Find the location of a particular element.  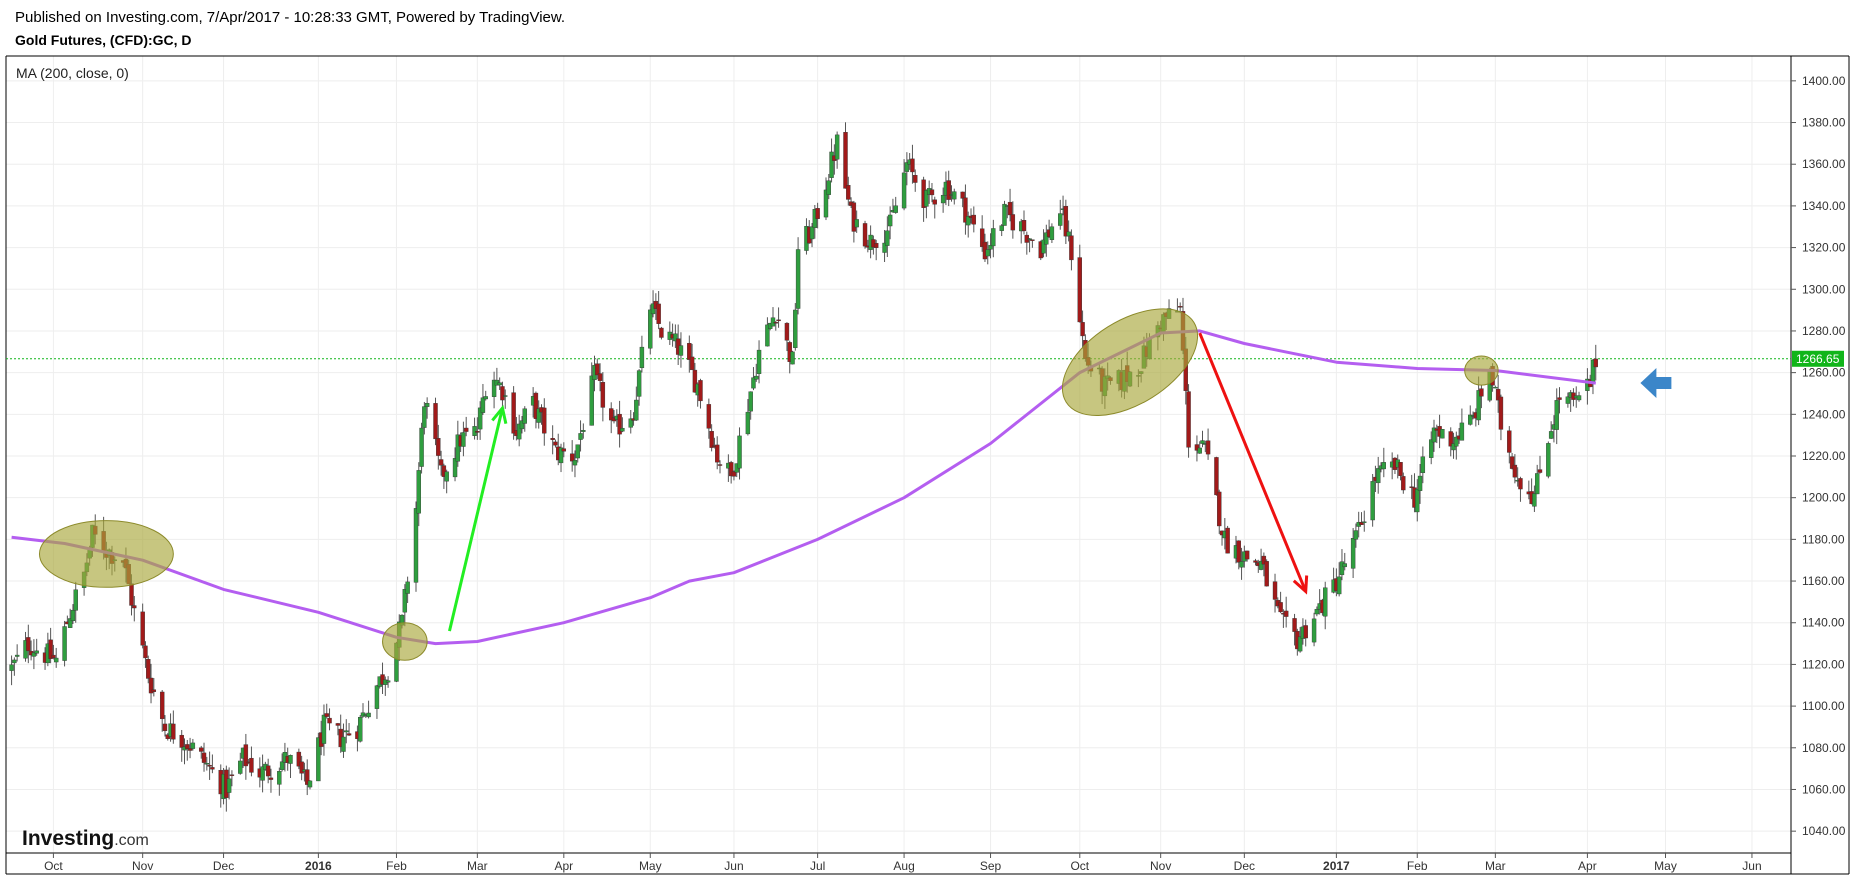

y-tick-label: 1280.00 is located at coordinates (1824, 331).